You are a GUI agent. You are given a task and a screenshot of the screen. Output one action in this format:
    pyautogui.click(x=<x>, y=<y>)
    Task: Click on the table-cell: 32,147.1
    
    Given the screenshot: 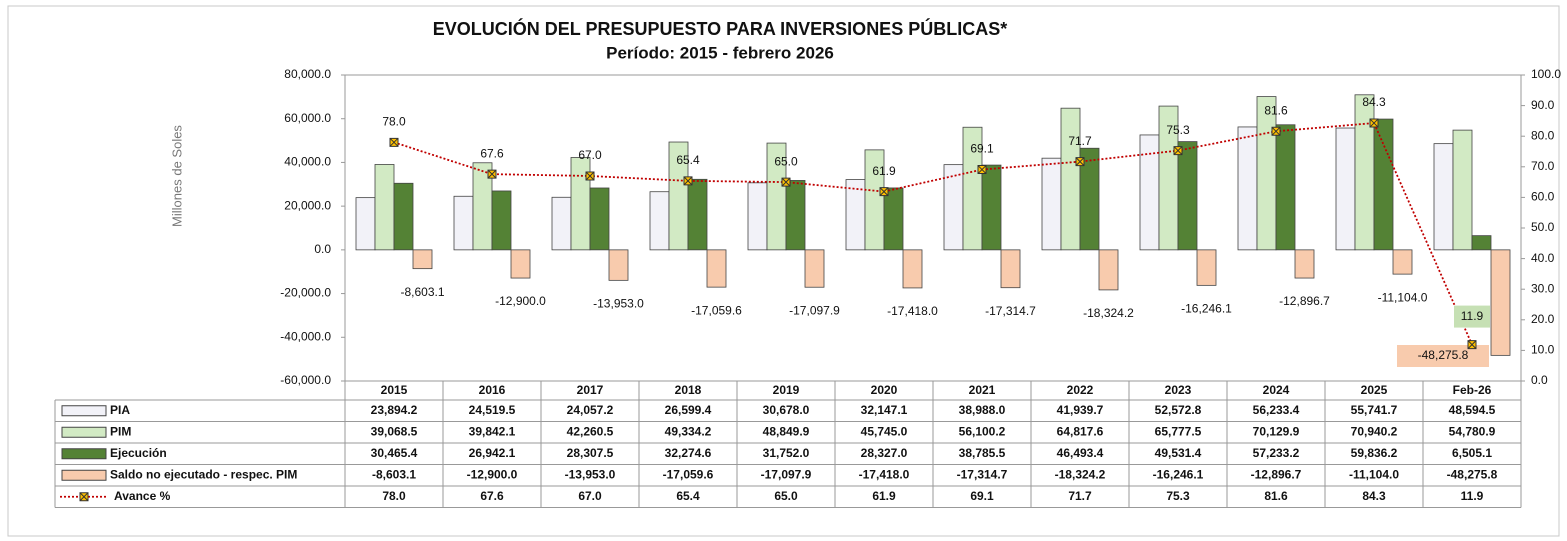 What is the action you would take?
    pyautogui.click(x=884, y=410)
    